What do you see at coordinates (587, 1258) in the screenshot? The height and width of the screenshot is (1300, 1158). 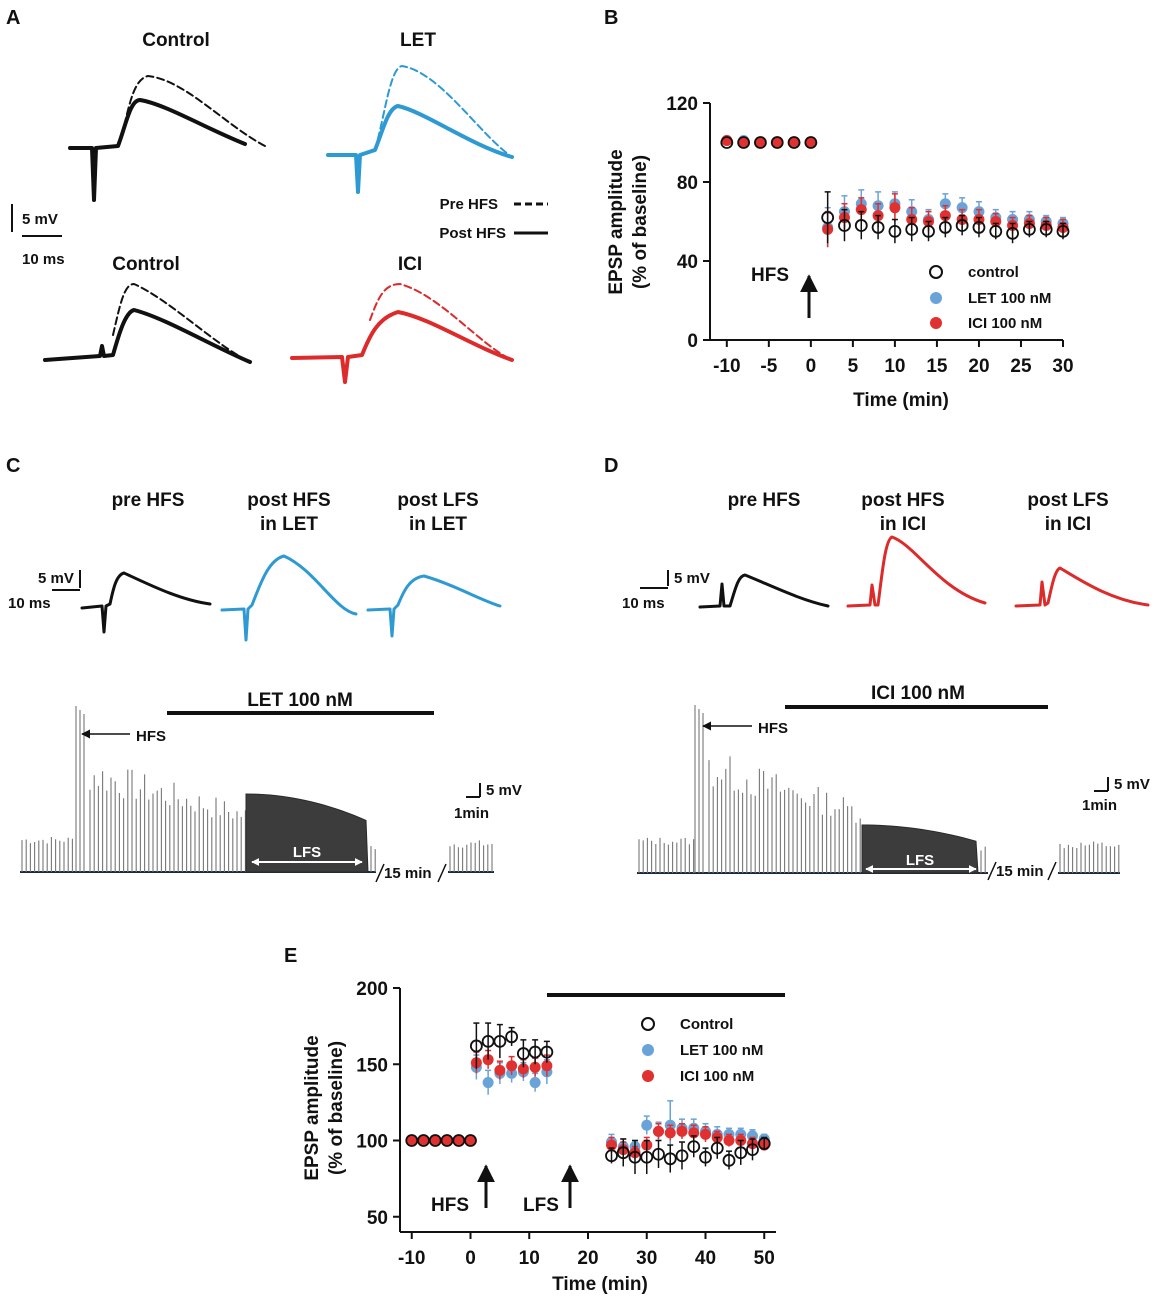 I see `e-xtick-label: 20` at bounding box center [587, 1258].